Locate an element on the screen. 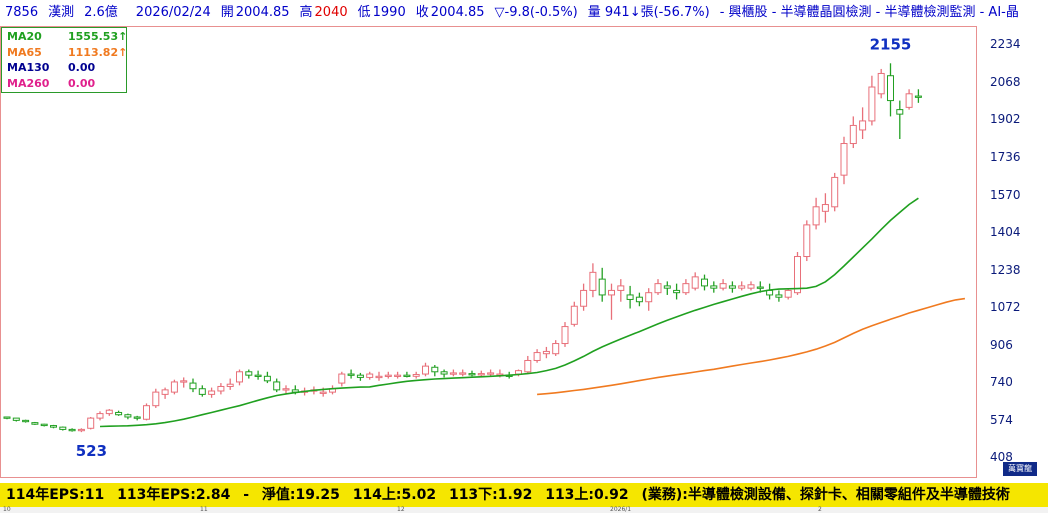  legend-ma130-value: 0.00 is located at coordinates (82, 67).